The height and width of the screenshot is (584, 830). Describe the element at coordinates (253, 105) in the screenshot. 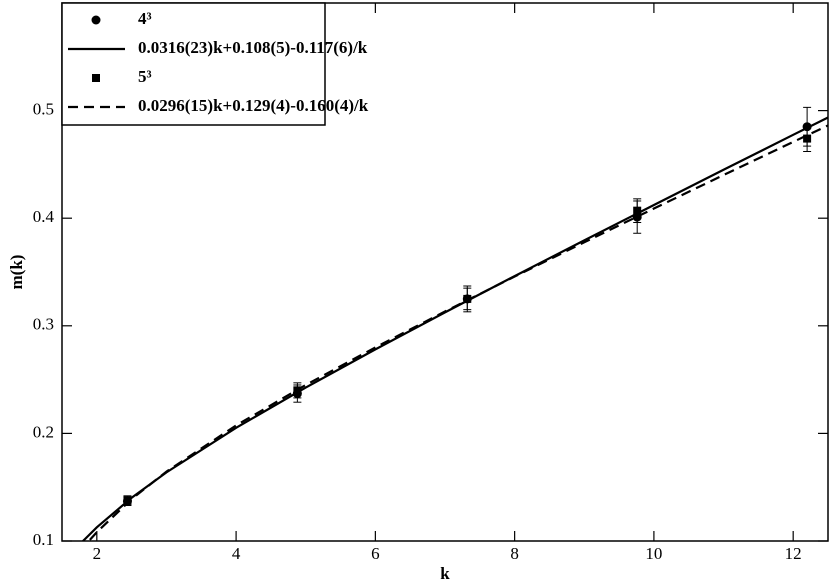

I see `legend-label: 0.0296(15)k+0.129(4)-0.160(4)/k` at that location.